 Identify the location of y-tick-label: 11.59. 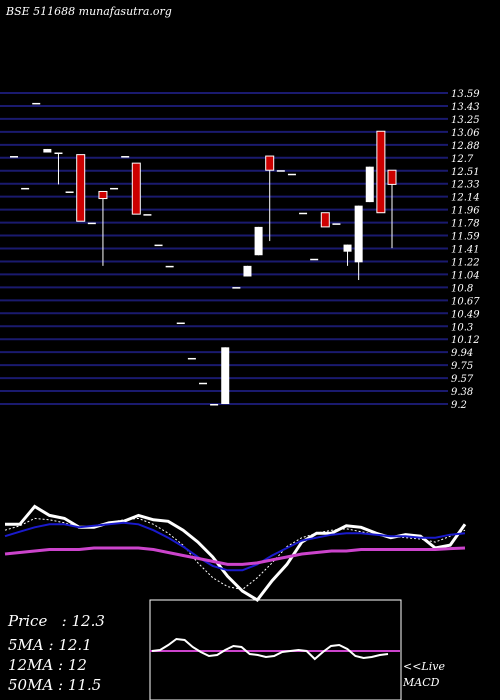
(465, 237).